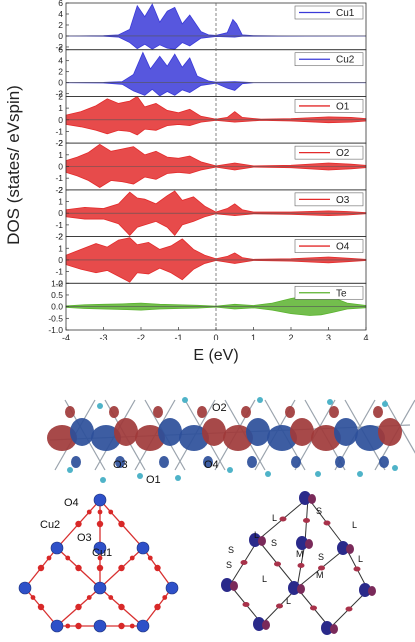 Image resolution: width=415 pixels, height=642 pixels. I want to click on bond-label-l1: L, so click(274, 518).